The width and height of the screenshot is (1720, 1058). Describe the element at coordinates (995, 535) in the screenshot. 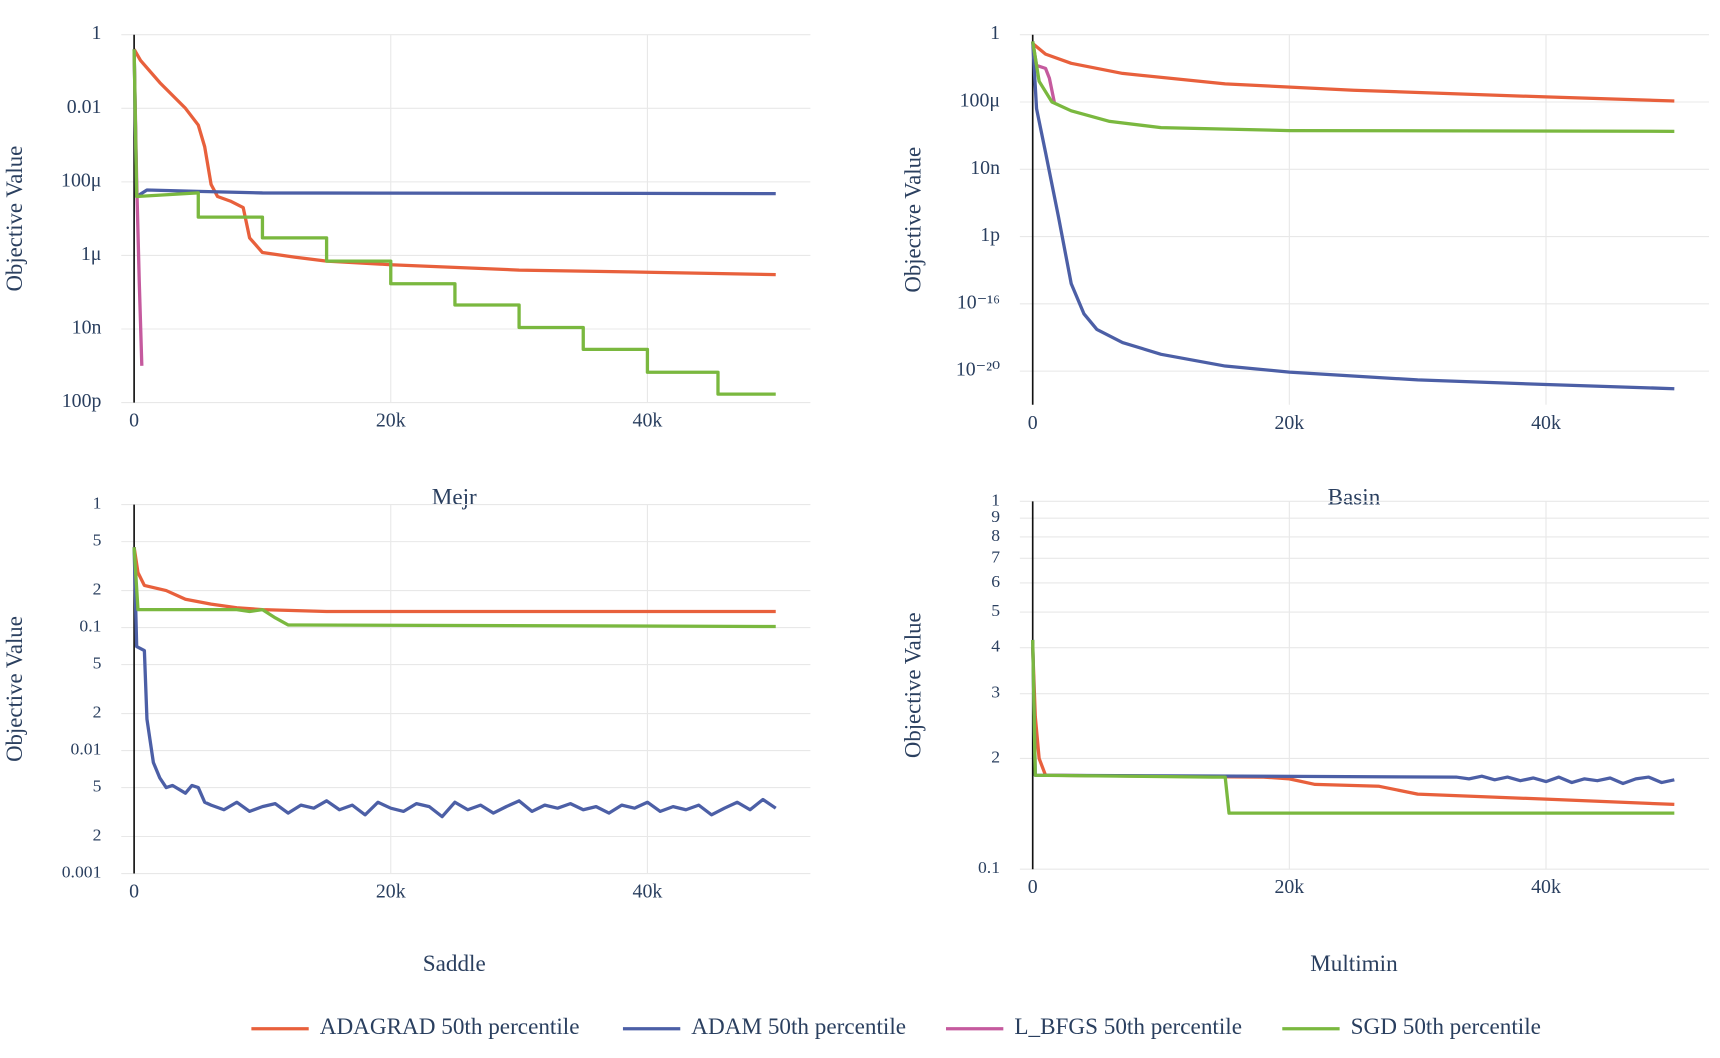

I see `y-tick-label: 8` at that location.